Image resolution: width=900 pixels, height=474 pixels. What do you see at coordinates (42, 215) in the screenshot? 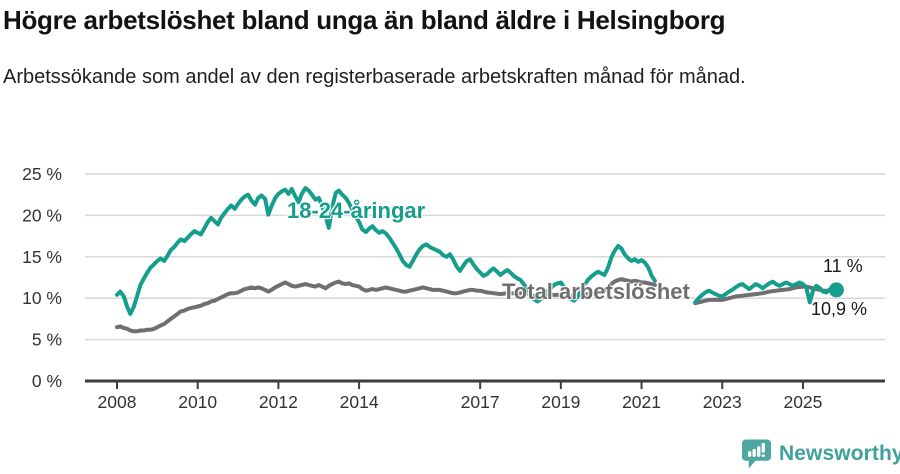
I see `y-tick-label: 20 %` at bounding box center [42, 215].